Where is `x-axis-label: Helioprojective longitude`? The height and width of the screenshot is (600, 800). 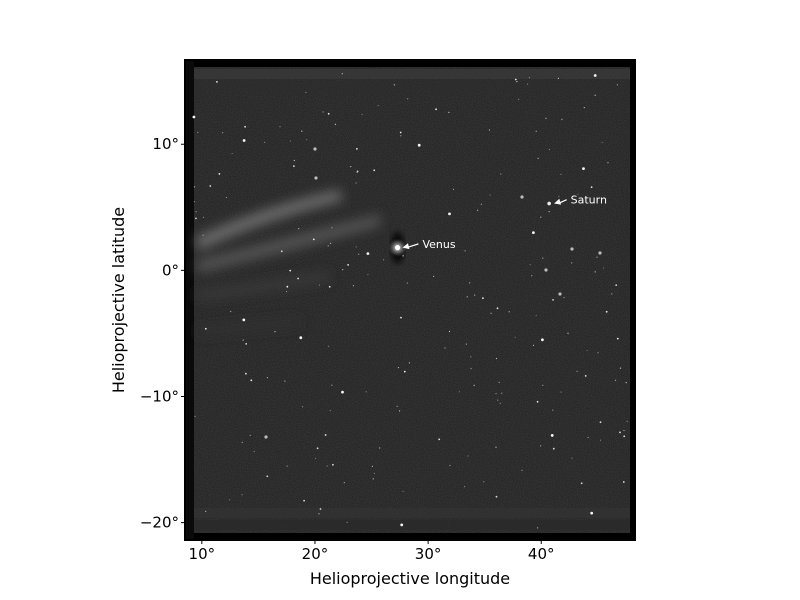
x-axis-label: Helioprojective longitude is located at coordinates (410, 578).